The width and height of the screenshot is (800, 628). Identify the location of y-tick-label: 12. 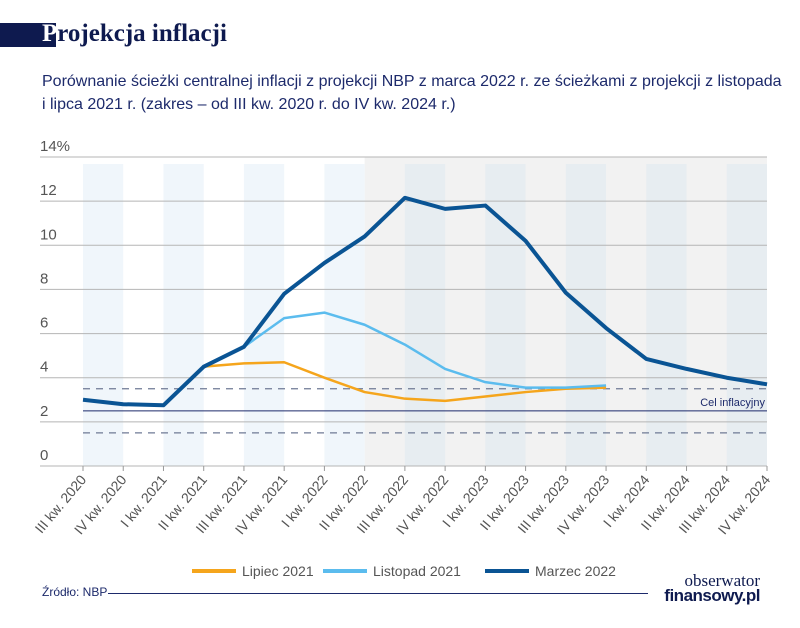
(48, 190).